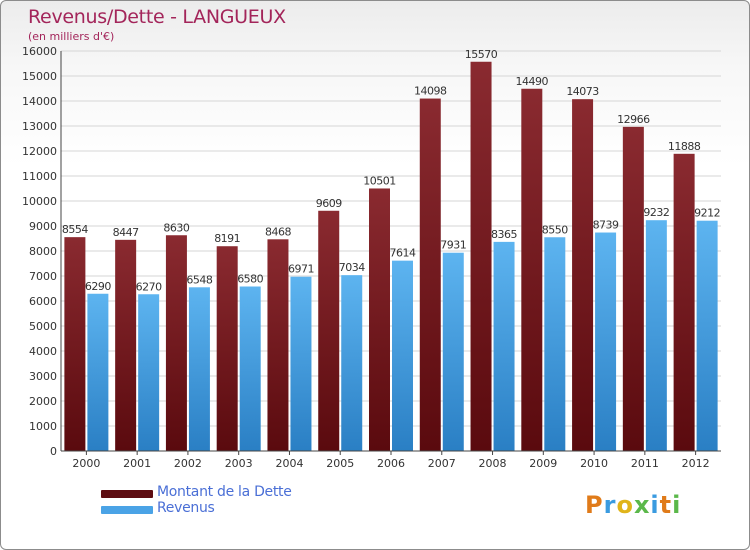  Describe the element at coordinates (340, 463) in the screenshot. I see `x-tick-label: 2005` at that location.